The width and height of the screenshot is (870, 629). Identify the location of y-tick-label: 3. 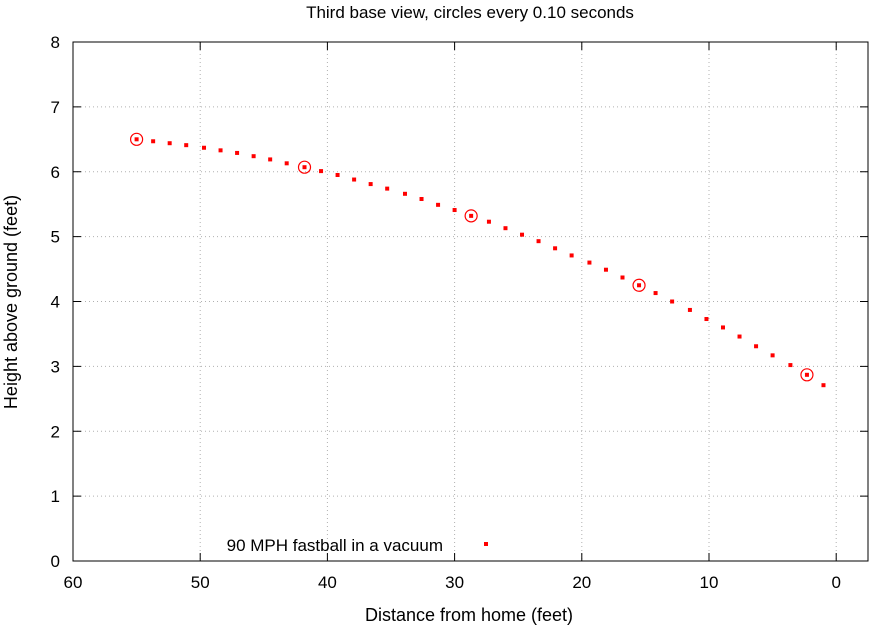
(55, 366).